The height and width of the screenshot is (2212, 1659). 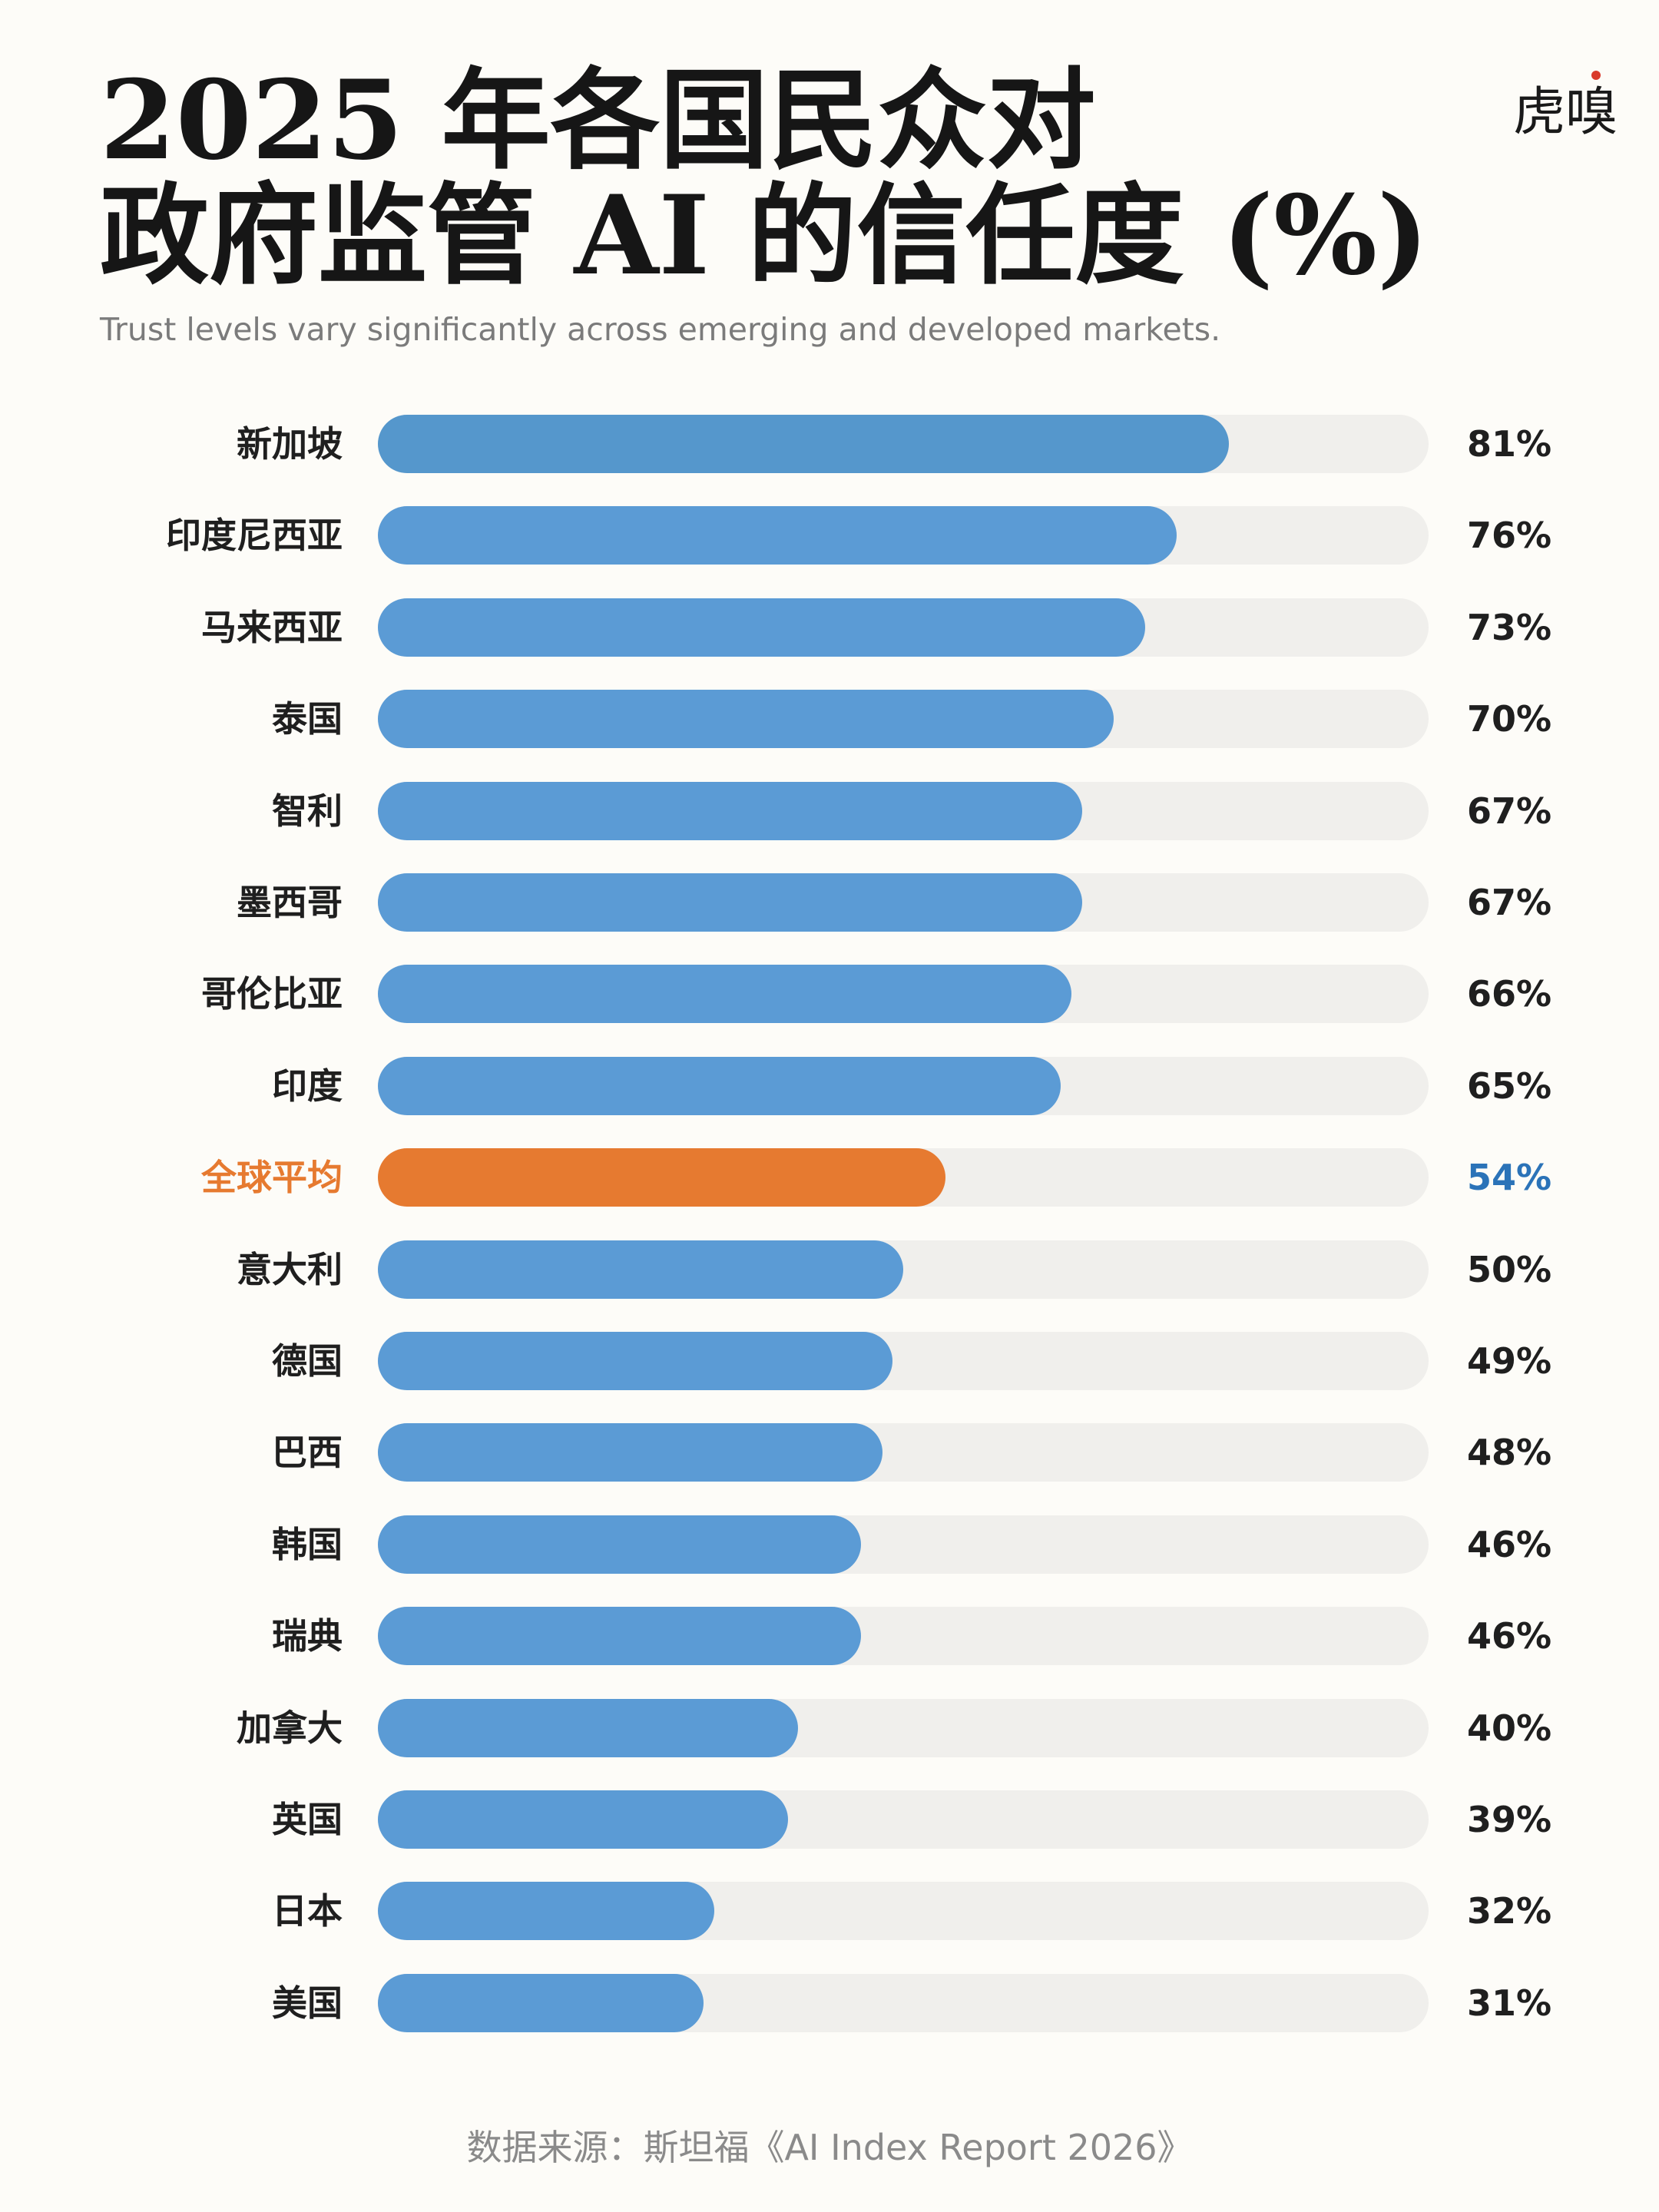 I want to click on category-label: 泰国, so click(x=308, y=719).